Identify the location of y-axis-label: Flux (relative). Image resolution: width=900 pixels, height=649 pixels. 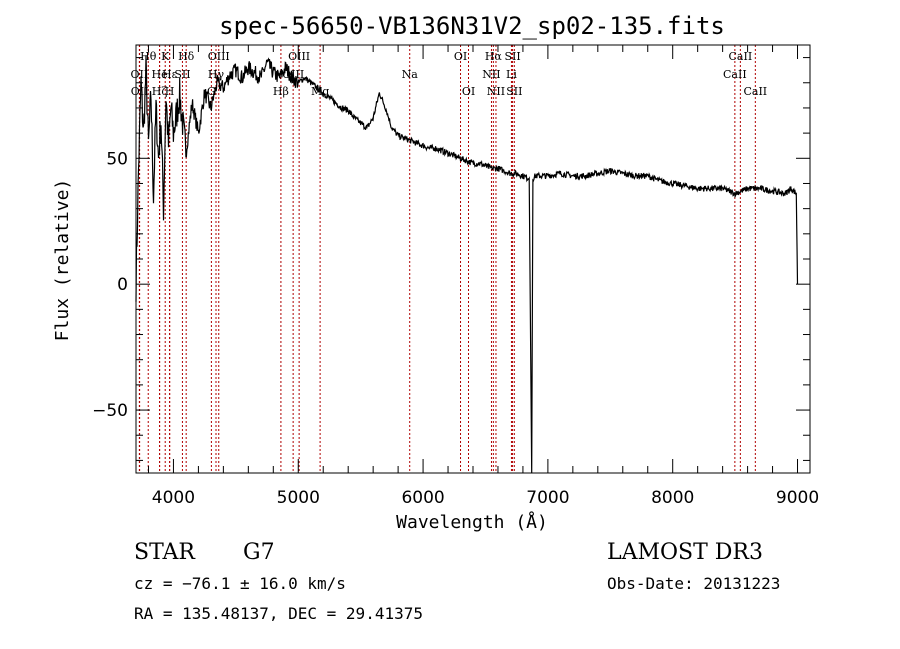
(62, 260).